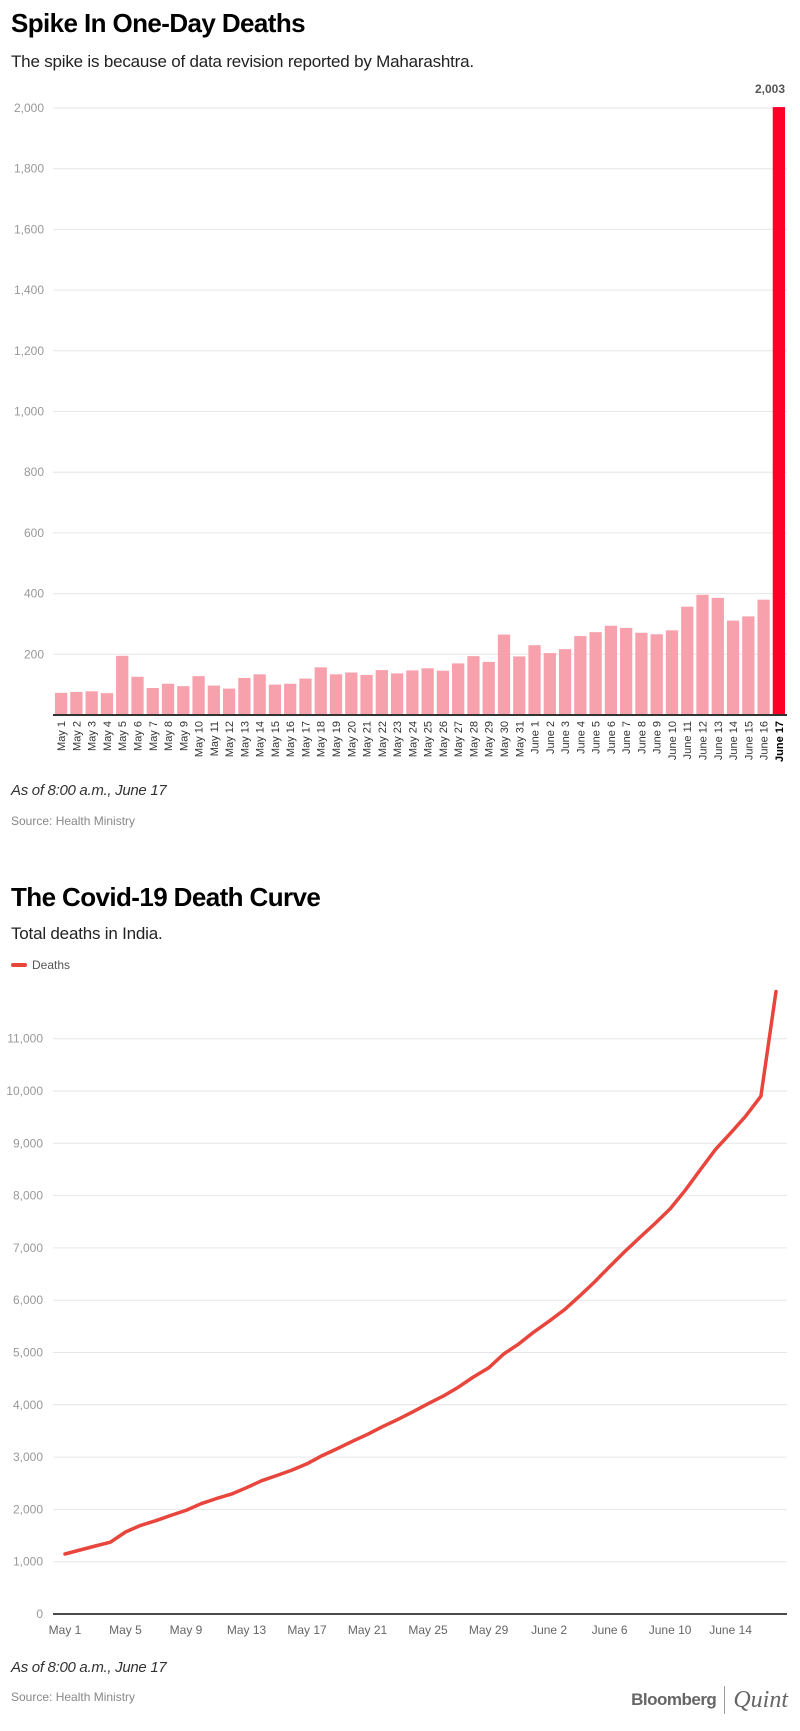  Describe the element at coordinates (25, 1039) in the screenshot. I see `y-tick-label: 11,000` at that location.